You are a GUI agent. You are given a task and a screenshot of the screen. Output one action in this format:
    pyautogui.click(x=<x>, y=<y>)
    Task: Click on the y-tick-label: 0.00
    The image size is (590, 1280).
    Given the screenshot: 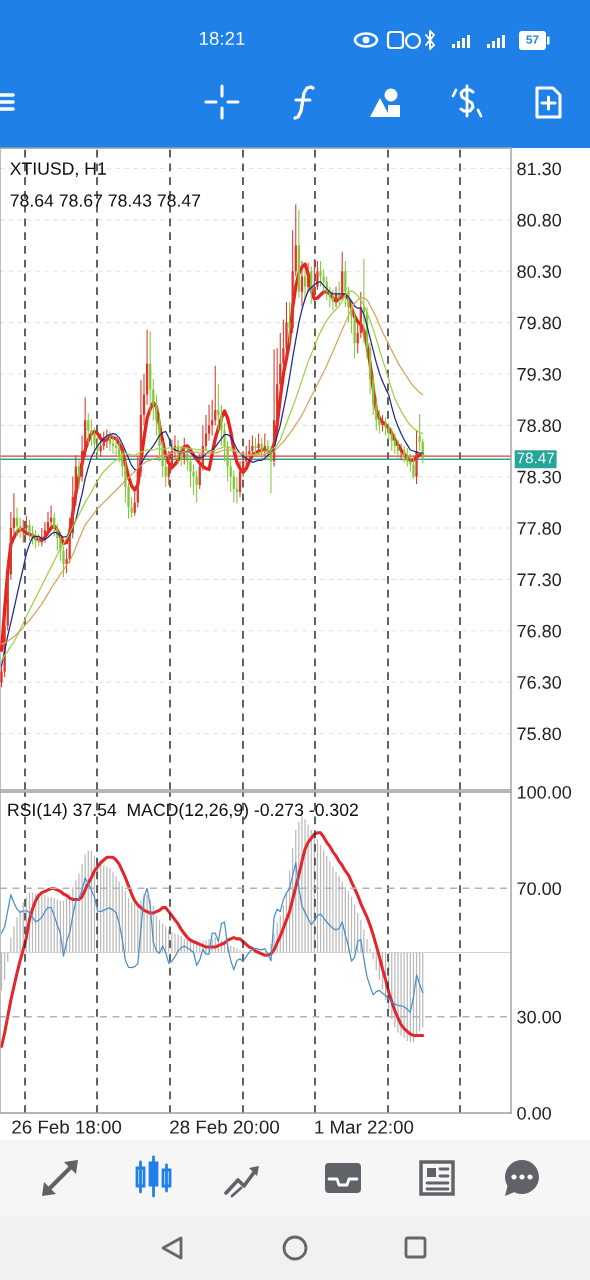 What is the action you would take?
    pyautogui.click(x=534, y=1113)
    